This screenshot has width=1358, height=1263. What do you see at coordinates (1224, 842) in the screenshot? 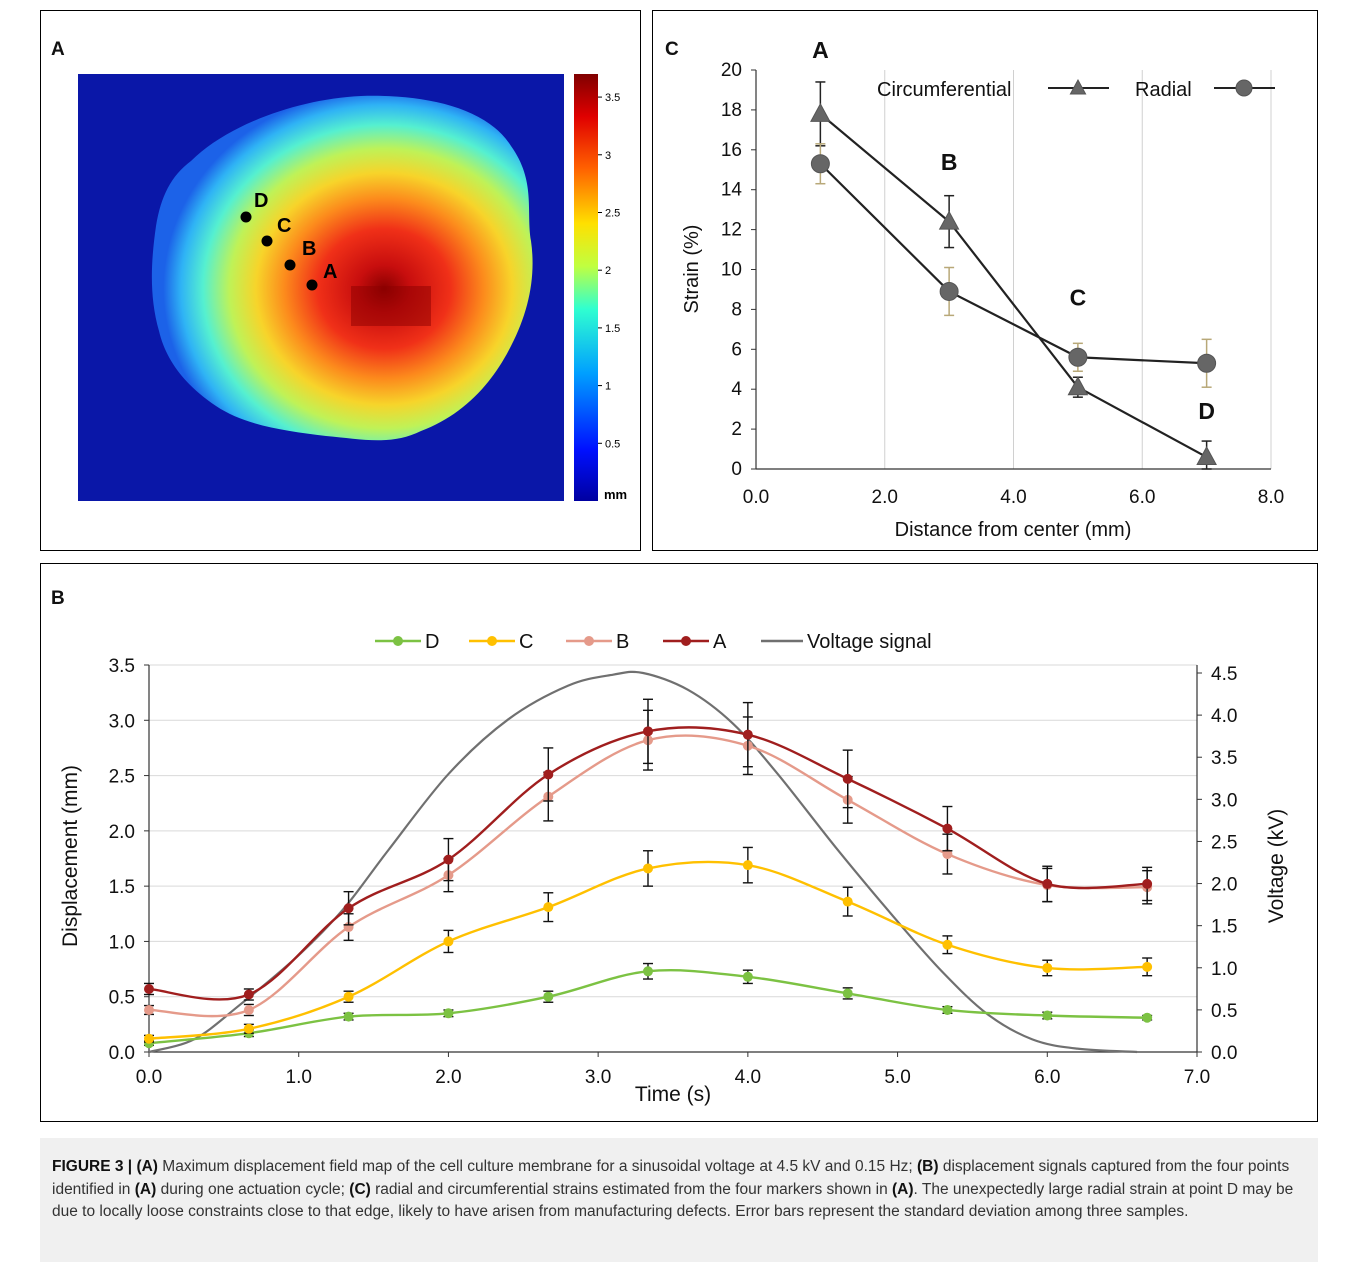
I see `y2-tick-label: 2.5` at bounding box center [1224, 842].